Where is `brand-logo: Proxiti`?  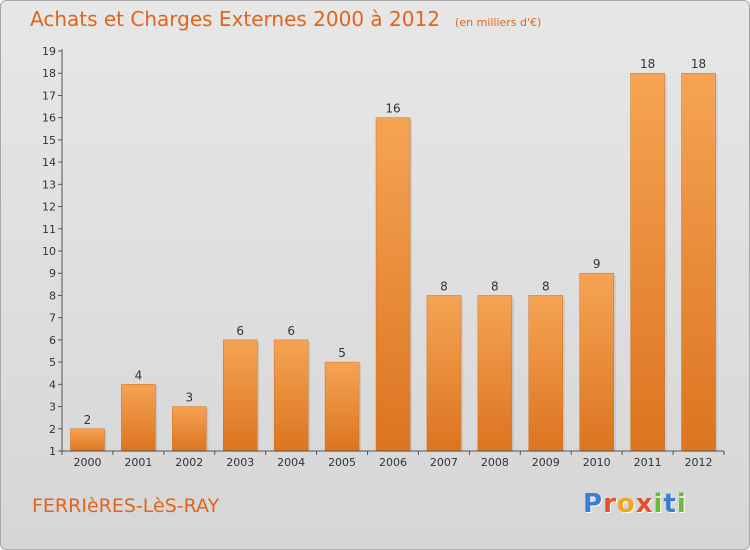 brand-logo: Proxiti is located at coordinates (635, 504).